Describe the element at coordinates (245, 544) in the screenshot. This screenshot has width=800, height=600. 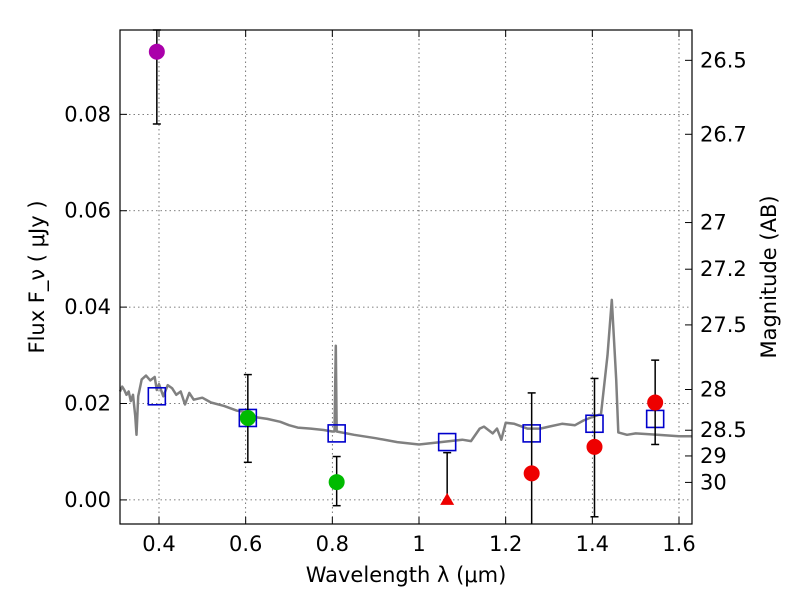
I see `x-tick-label: 0.6` at that location.